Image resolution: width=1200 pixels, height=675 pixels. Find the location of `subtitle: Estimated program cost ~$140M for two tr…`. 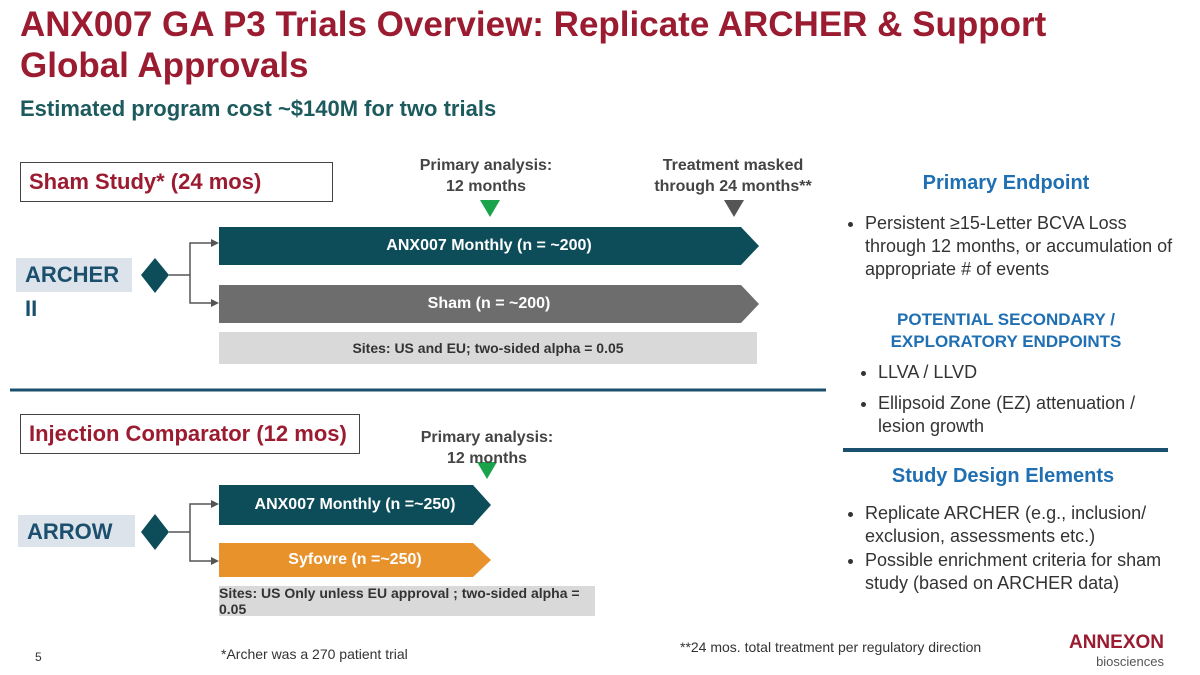

subtitle: Estimated program cost ~$140M for two tr… is located at coordinates (258, 108).